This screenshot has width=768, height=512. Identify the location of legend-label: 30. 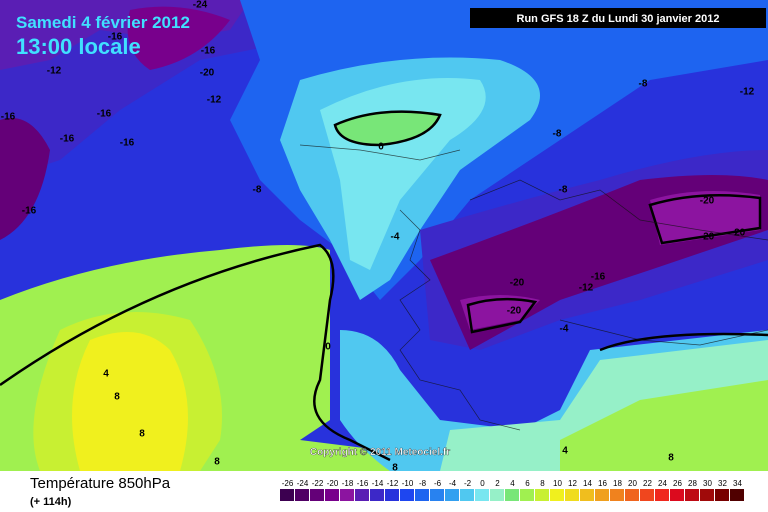
(707, 483).